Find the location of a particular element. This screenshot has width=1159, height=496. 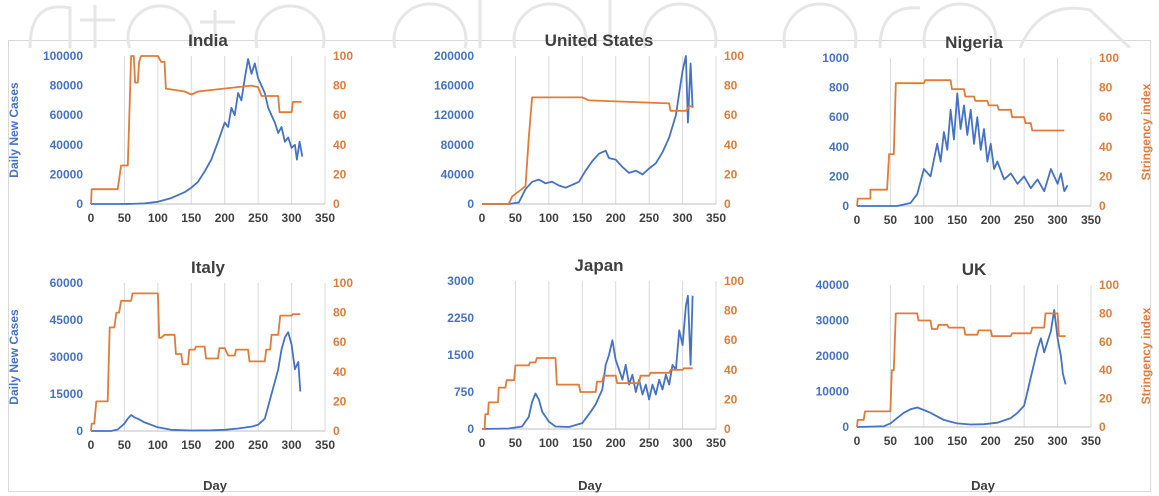

y-tick-label: 160000 is located at coordinates (454, 86).